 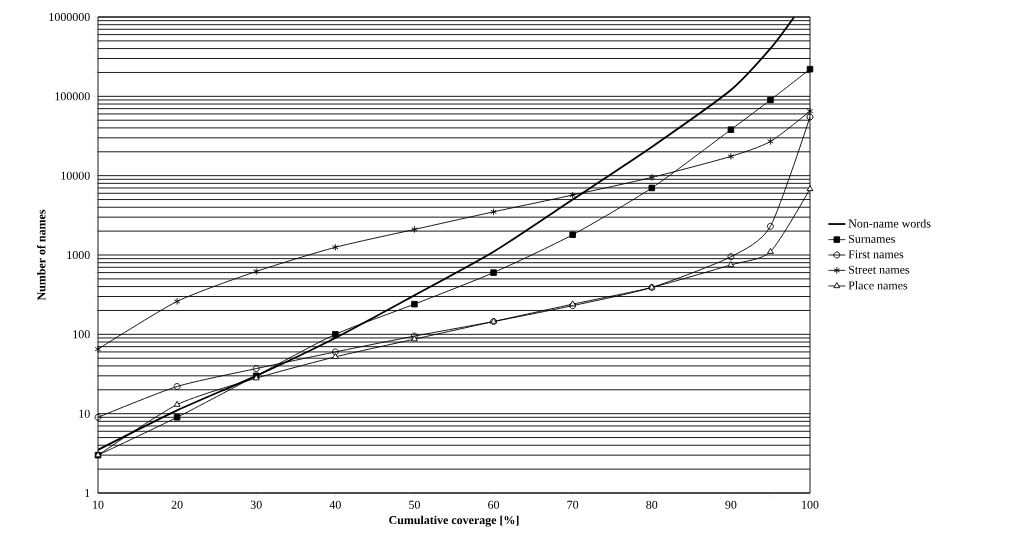 I want to click on x-tick-label: 50, so click(x=414, y=504).